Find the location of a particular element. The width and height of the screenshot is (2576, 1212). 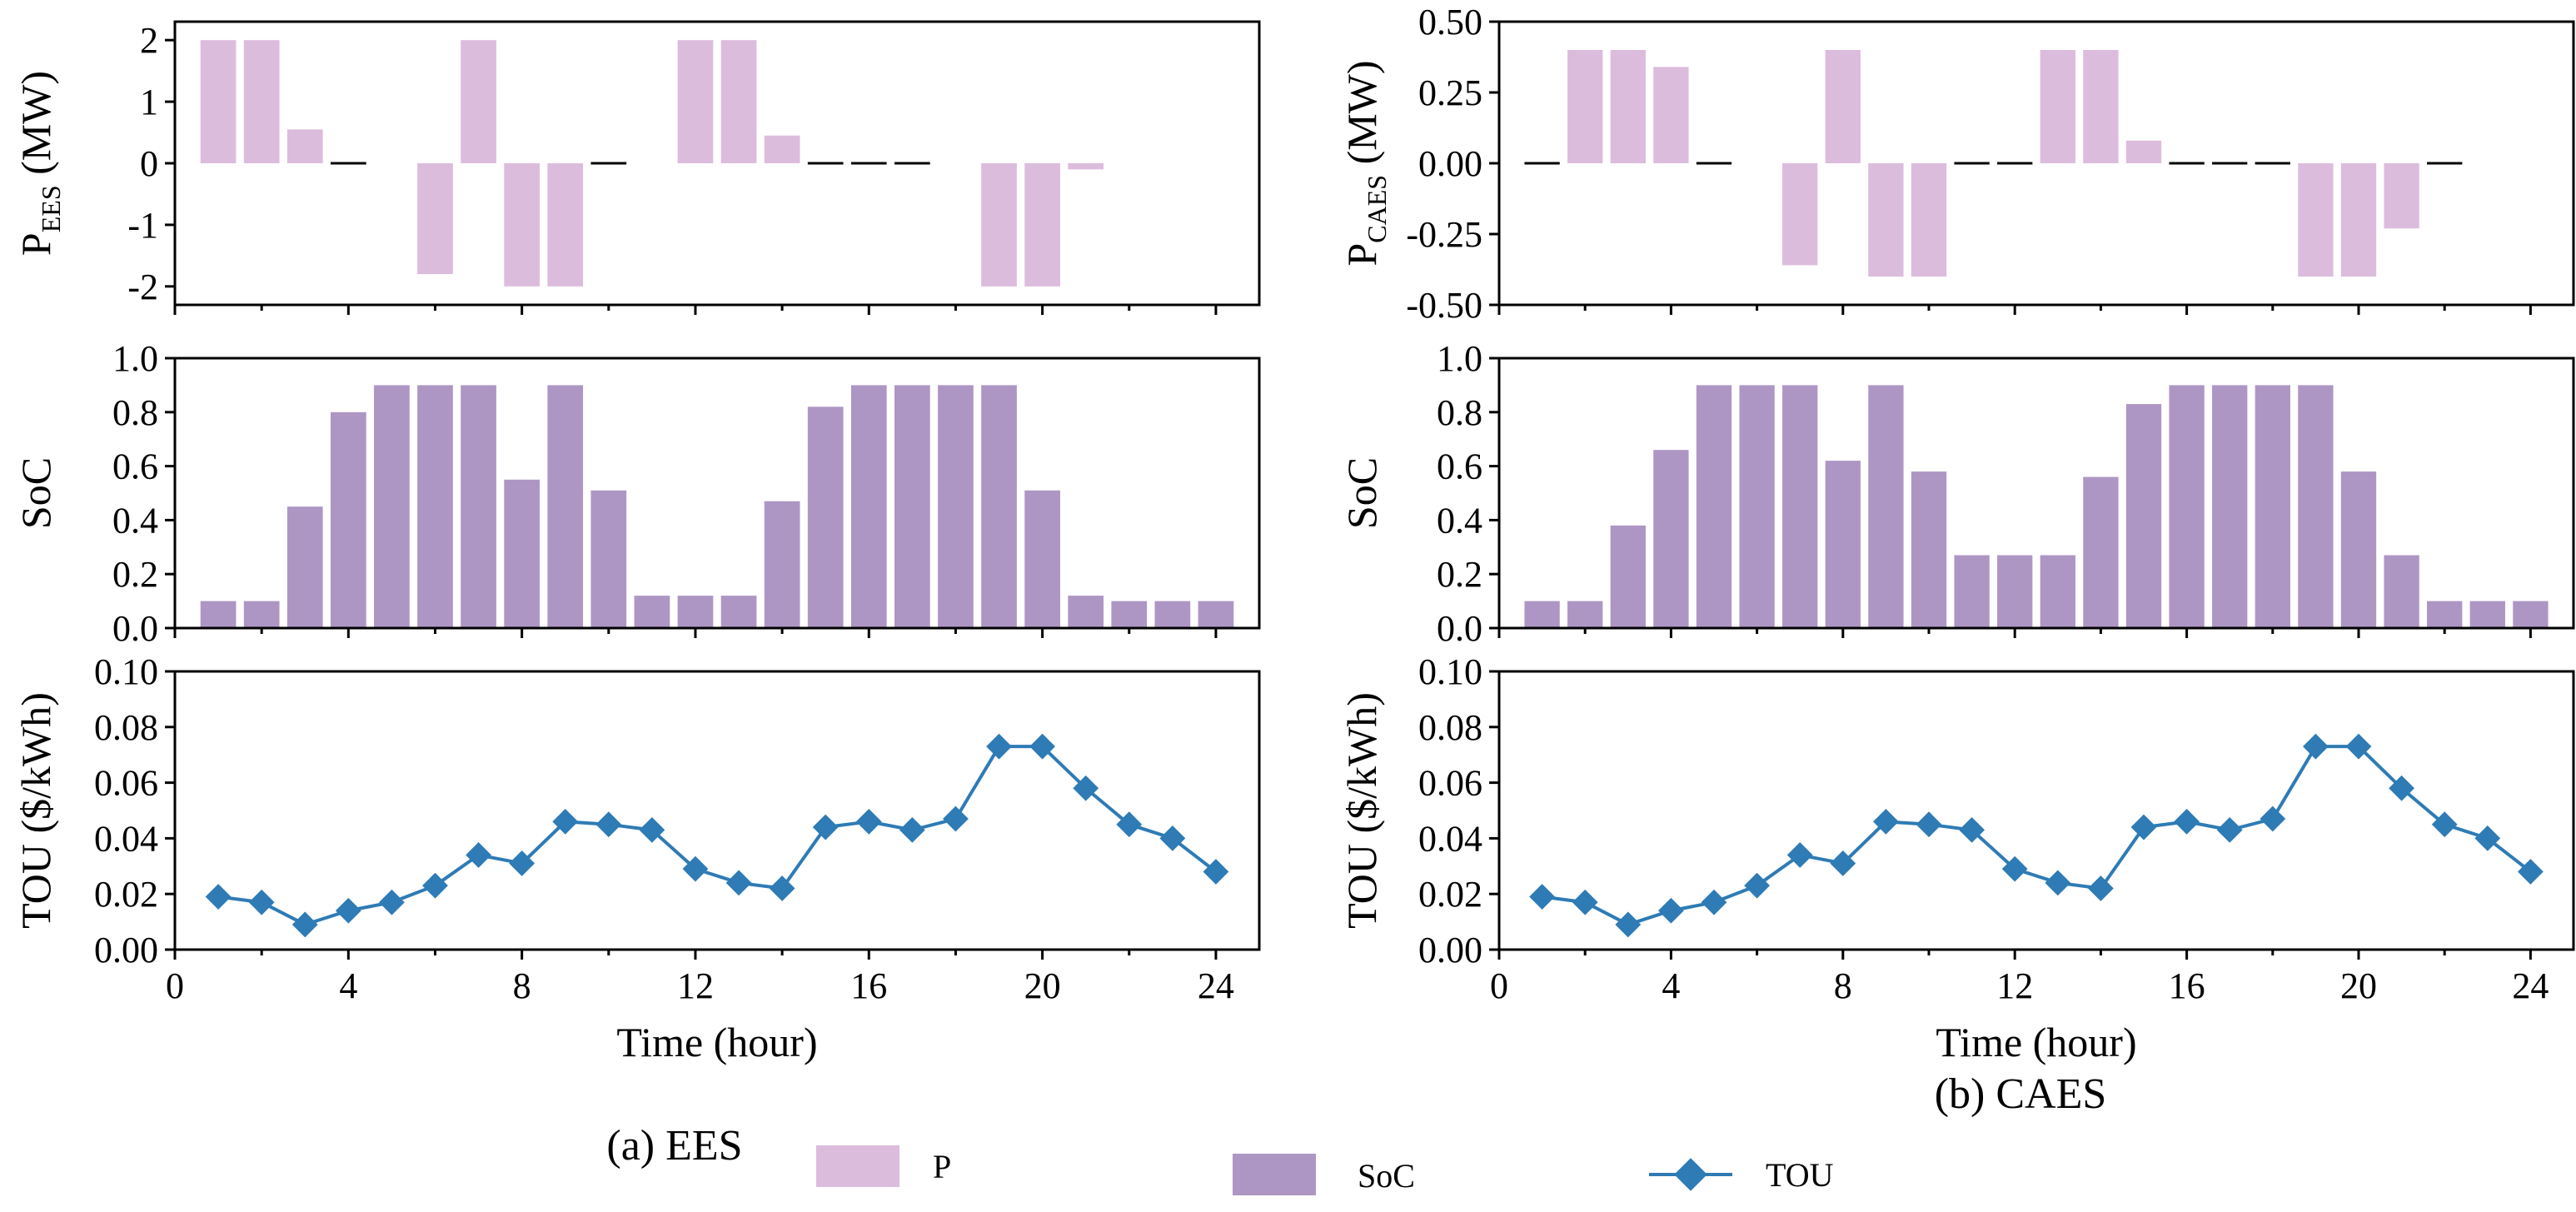

bar-a-soc-h16 is located at coordinates (868, 506).